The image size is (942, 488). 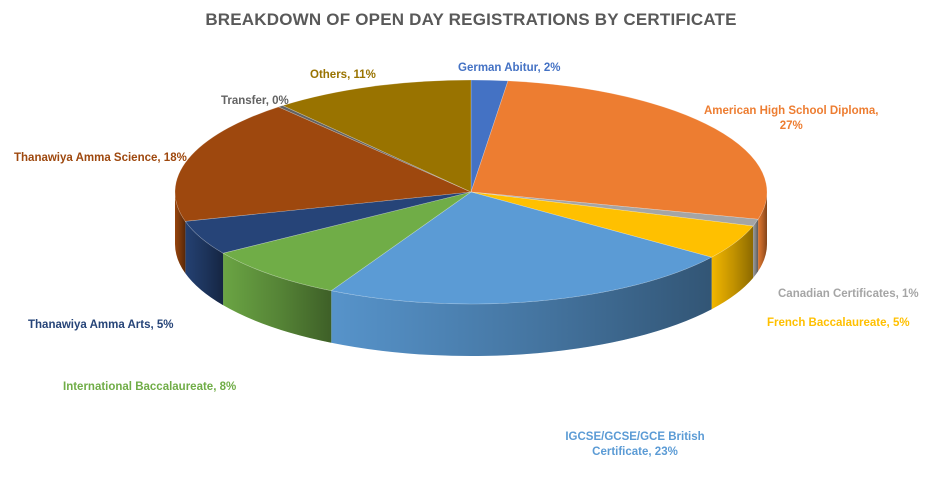 What do you see at coordinates (635, 444) in the screenshot?
I see `slice-label-igcse-british-certificate: IGCSE/GCSE/GCE British Certificate, 23%` at bounding box center [635, 444].